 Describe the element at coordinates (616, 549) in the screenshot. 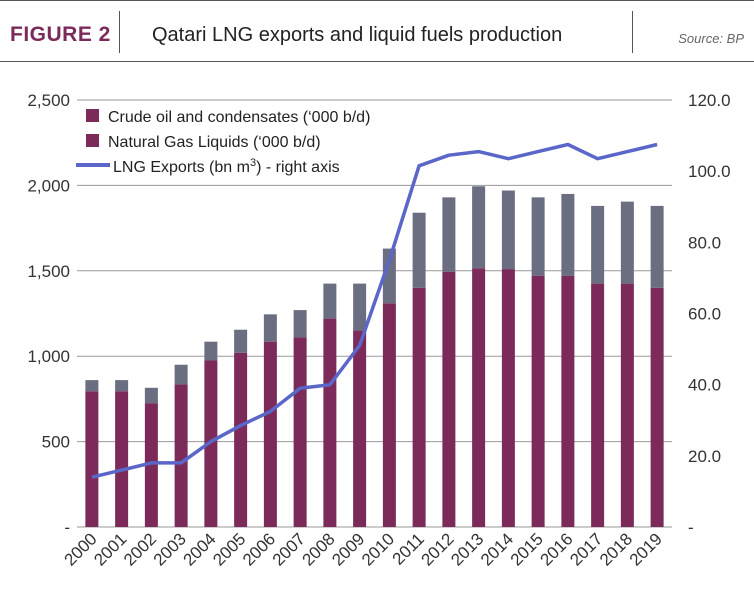

I see `x-tick-label: 2018` at that location.